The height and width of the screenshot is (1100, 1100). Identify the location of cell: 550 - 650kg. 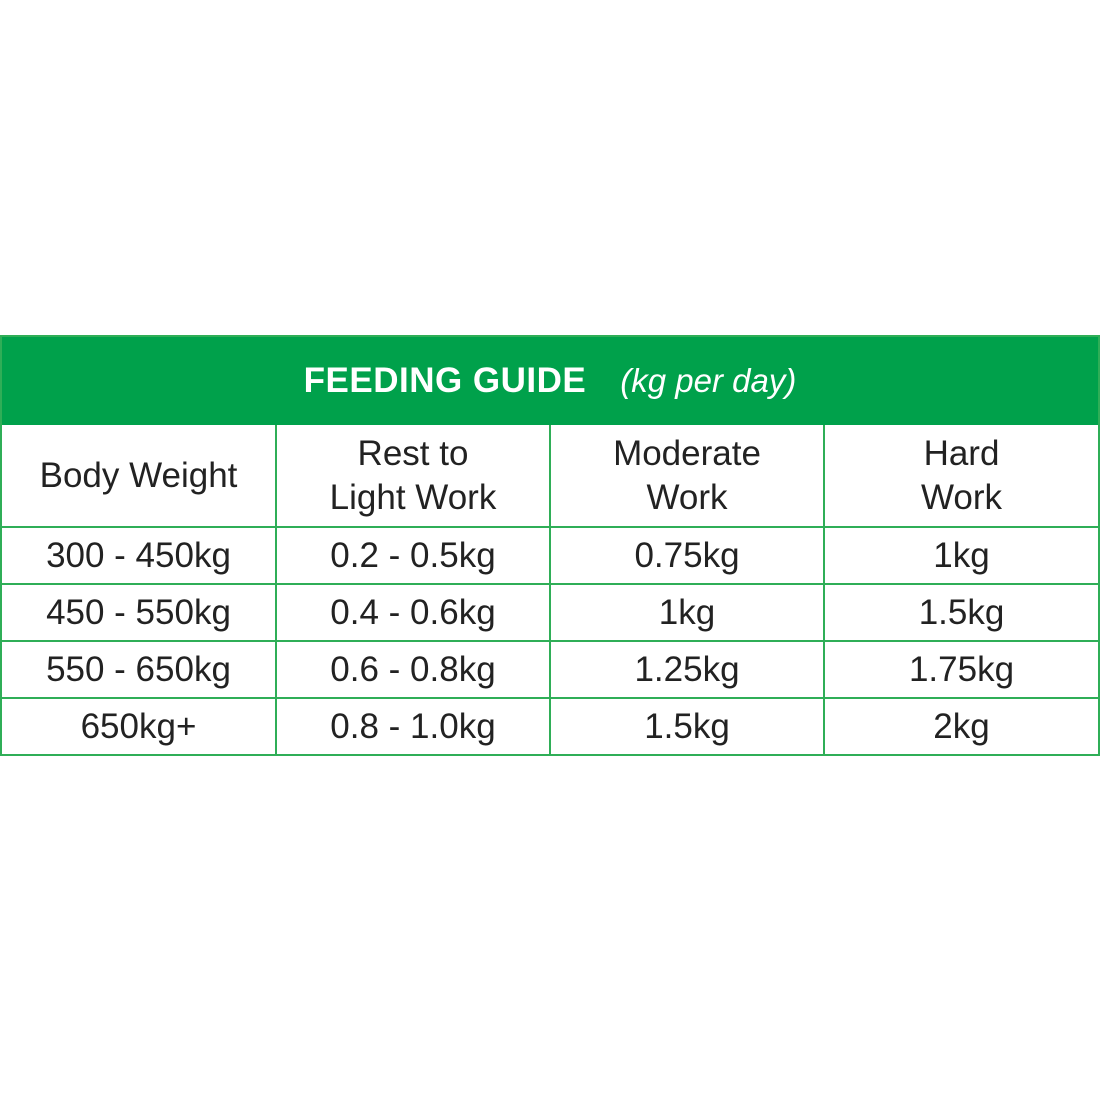
(139, 669).